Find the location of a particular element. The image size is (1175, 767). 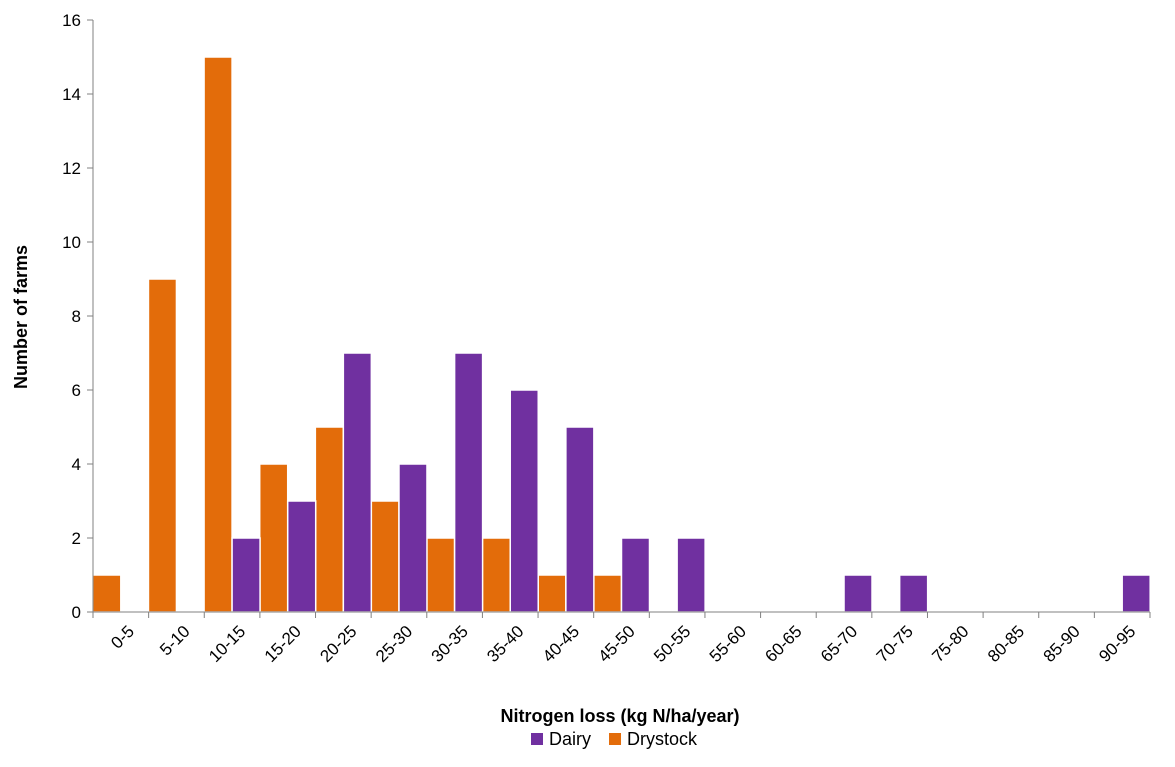

y-tick-label: 12 is located at coordinates (71, 168).